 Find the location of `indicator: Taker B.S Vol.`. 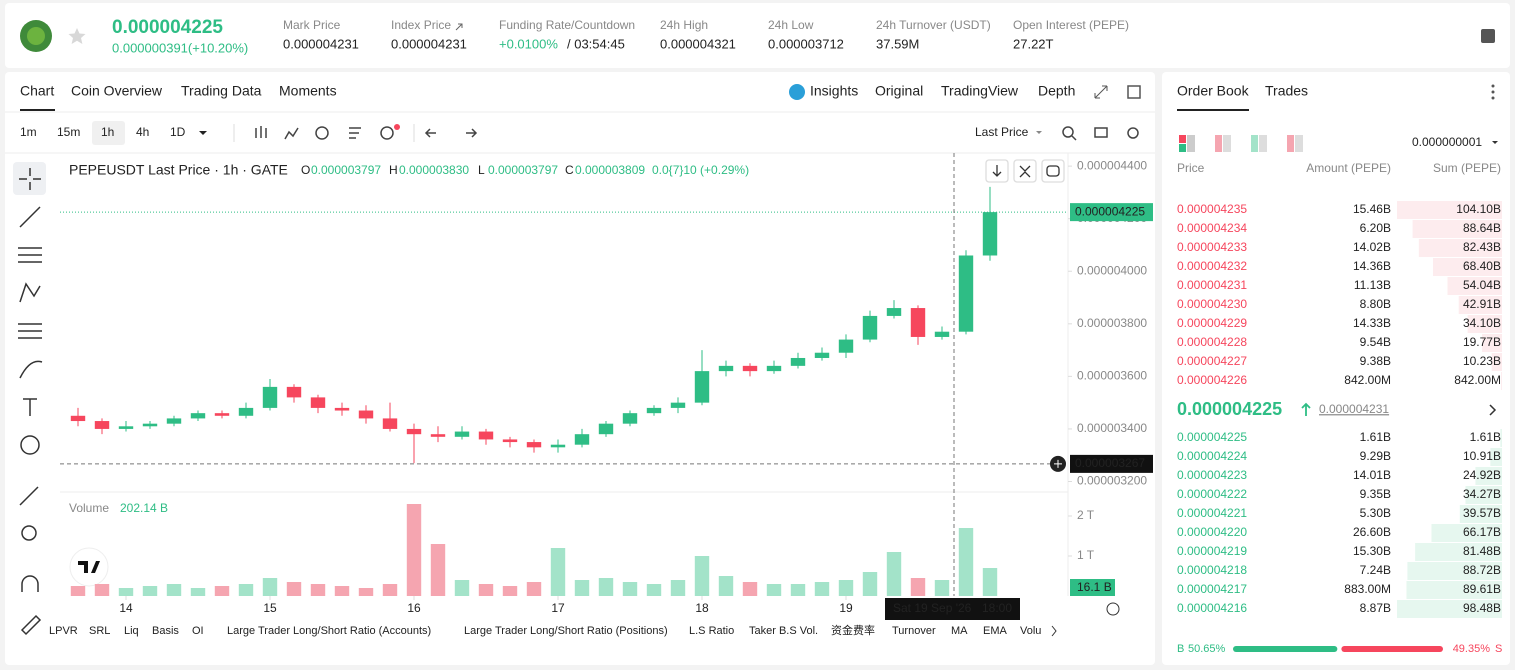

indicator: Taker B.S Vol. is located at coordinates (783, 631).